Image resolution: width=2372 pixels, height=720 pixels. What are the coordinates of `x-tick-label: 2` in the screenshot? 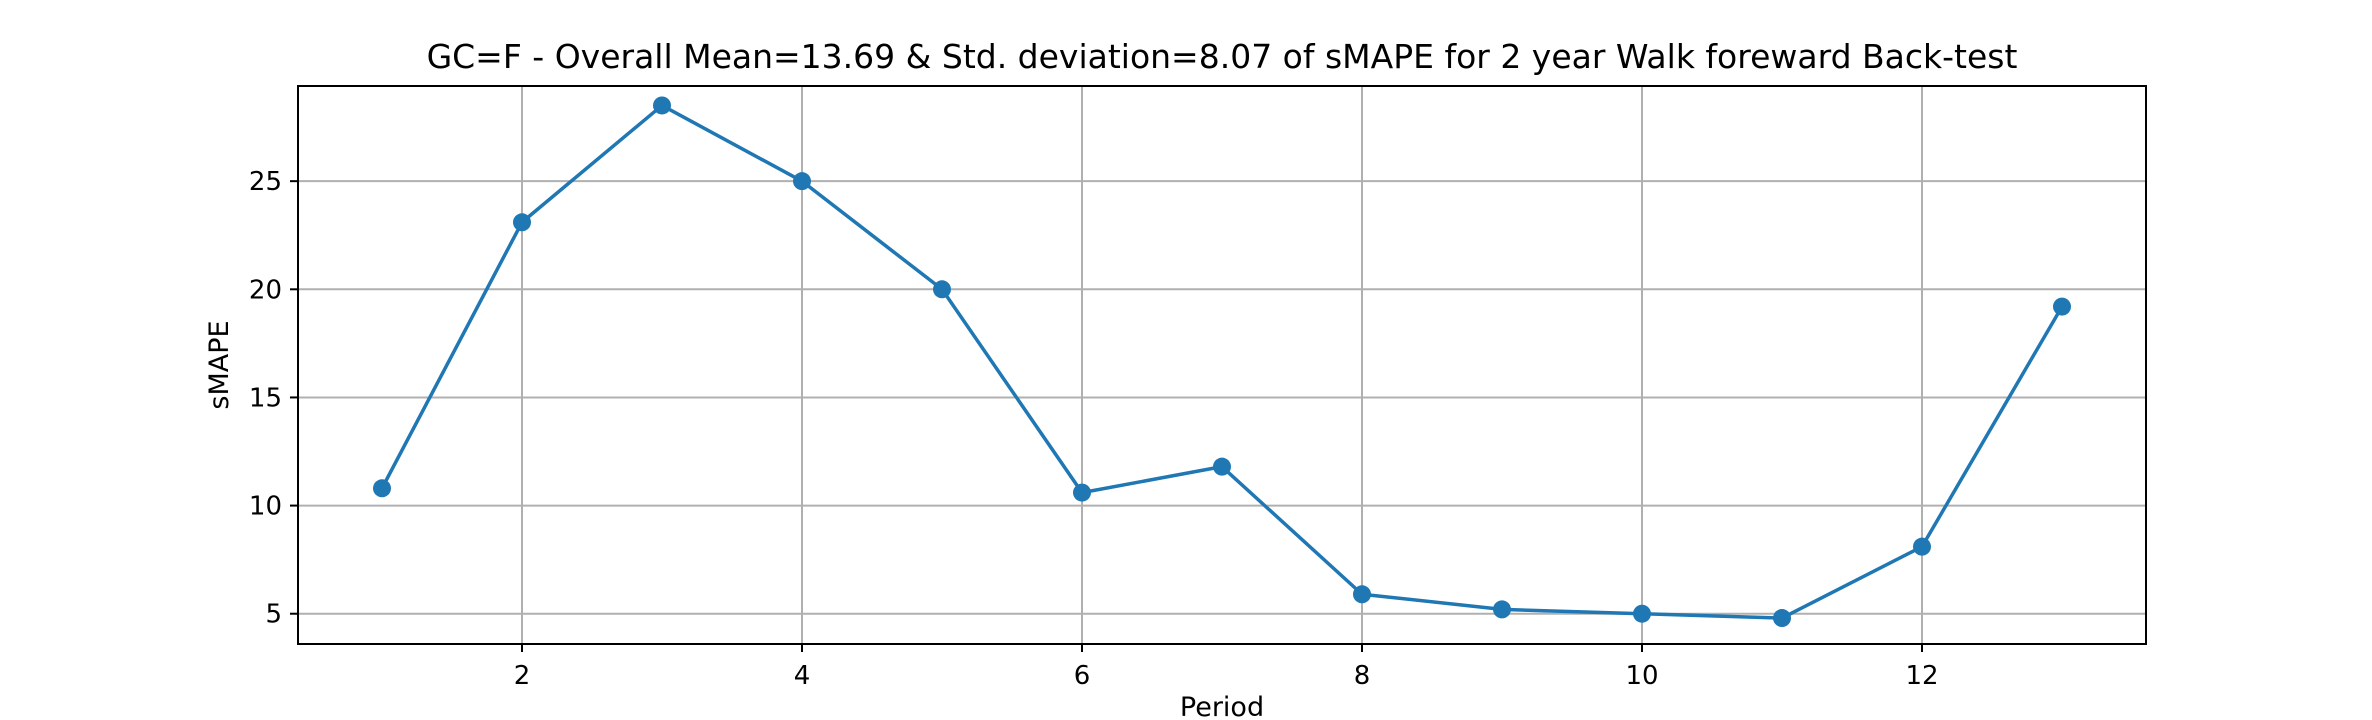 It's located at (522, 676).